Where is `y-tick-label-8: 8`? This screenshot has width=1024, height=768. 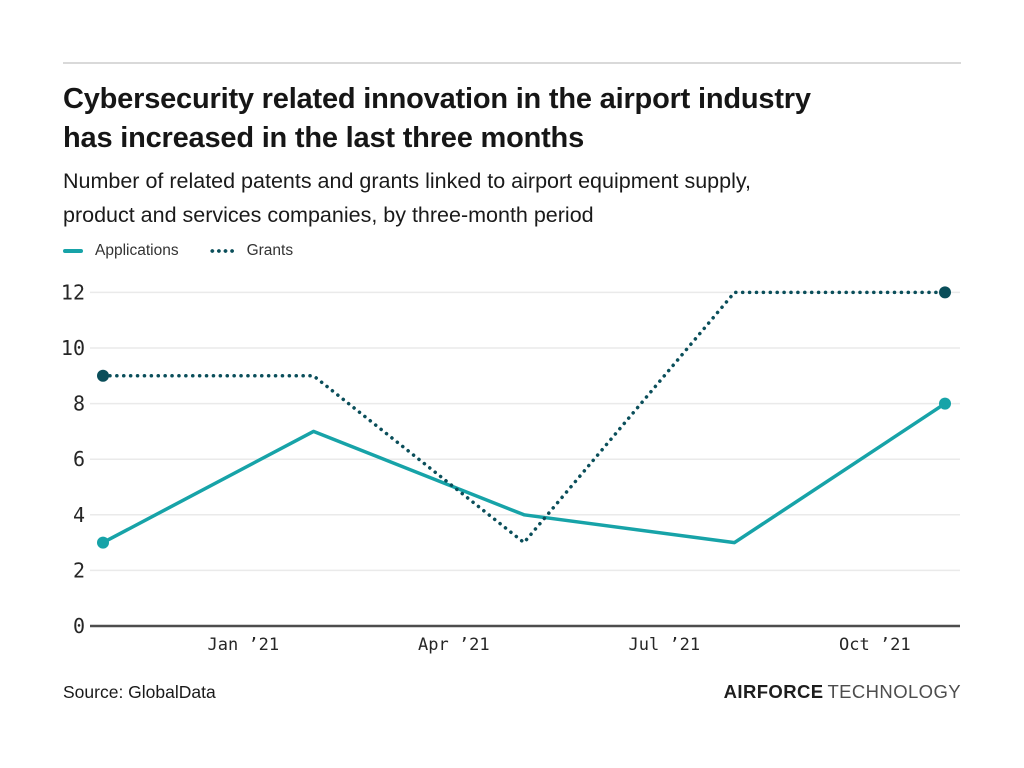
y-tick-label-8: 8 is located at coordinates (79, 404).